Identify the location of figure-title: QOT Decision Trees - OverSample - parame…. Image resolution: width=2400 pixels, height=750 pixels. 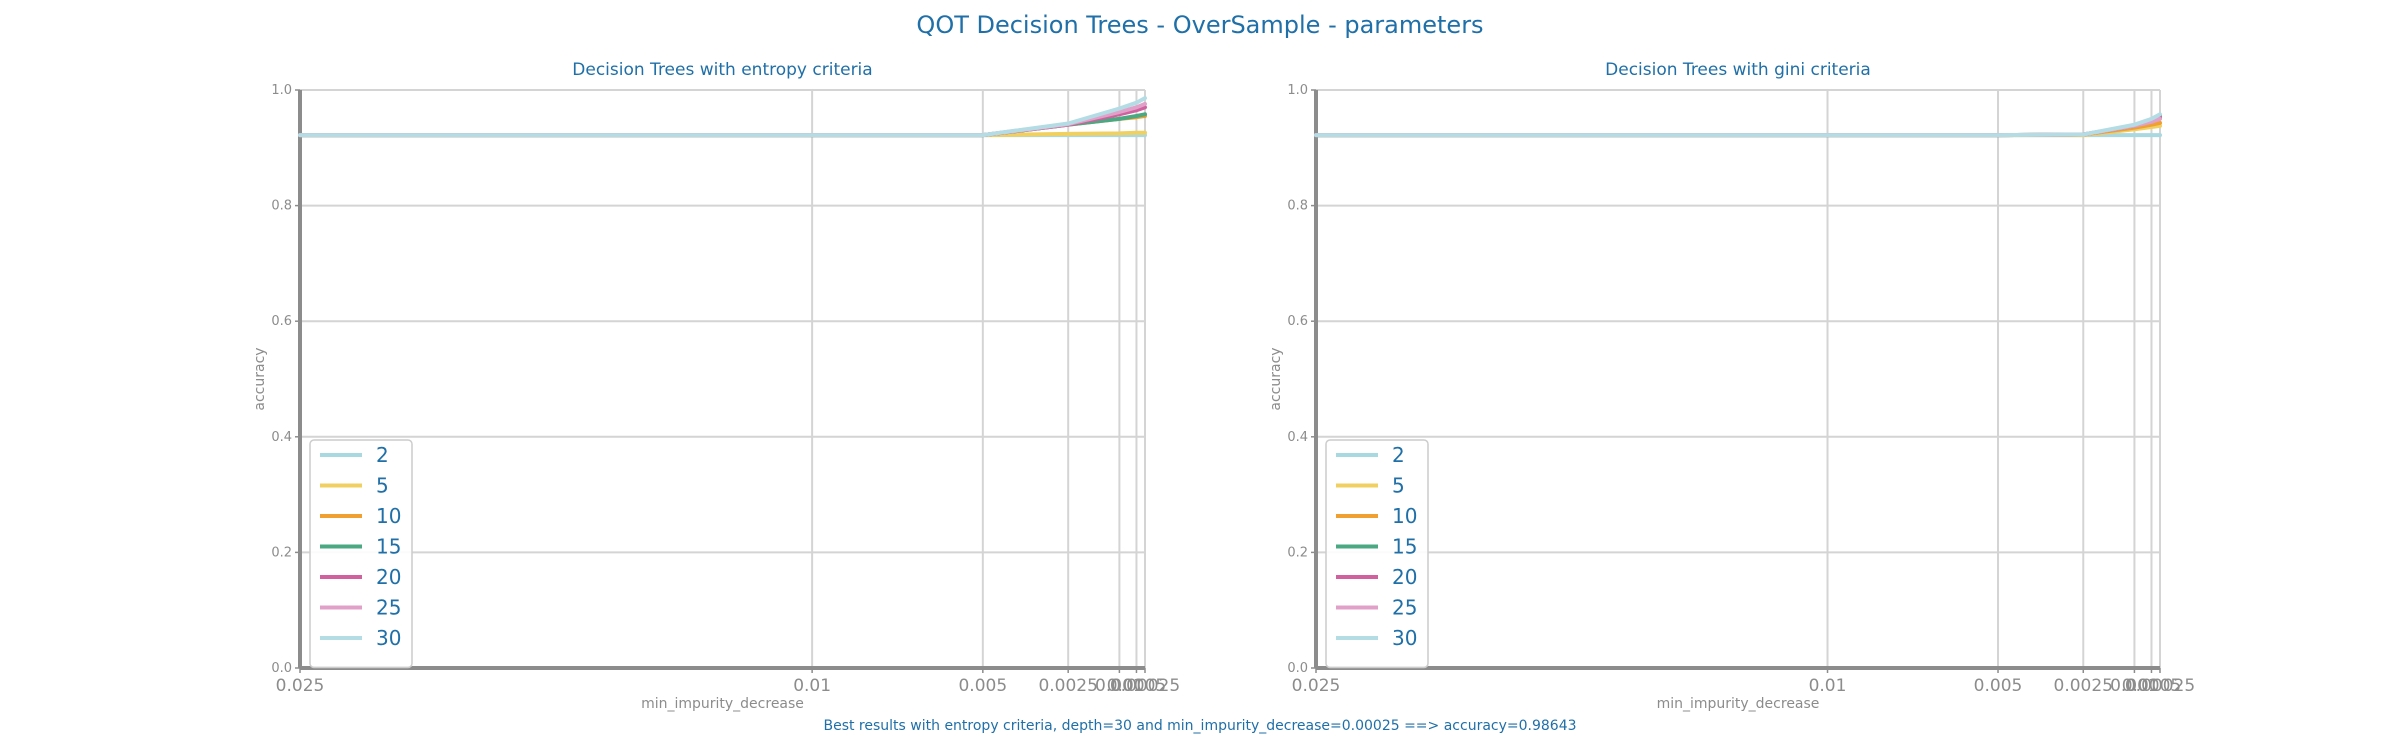
(1199, 25).